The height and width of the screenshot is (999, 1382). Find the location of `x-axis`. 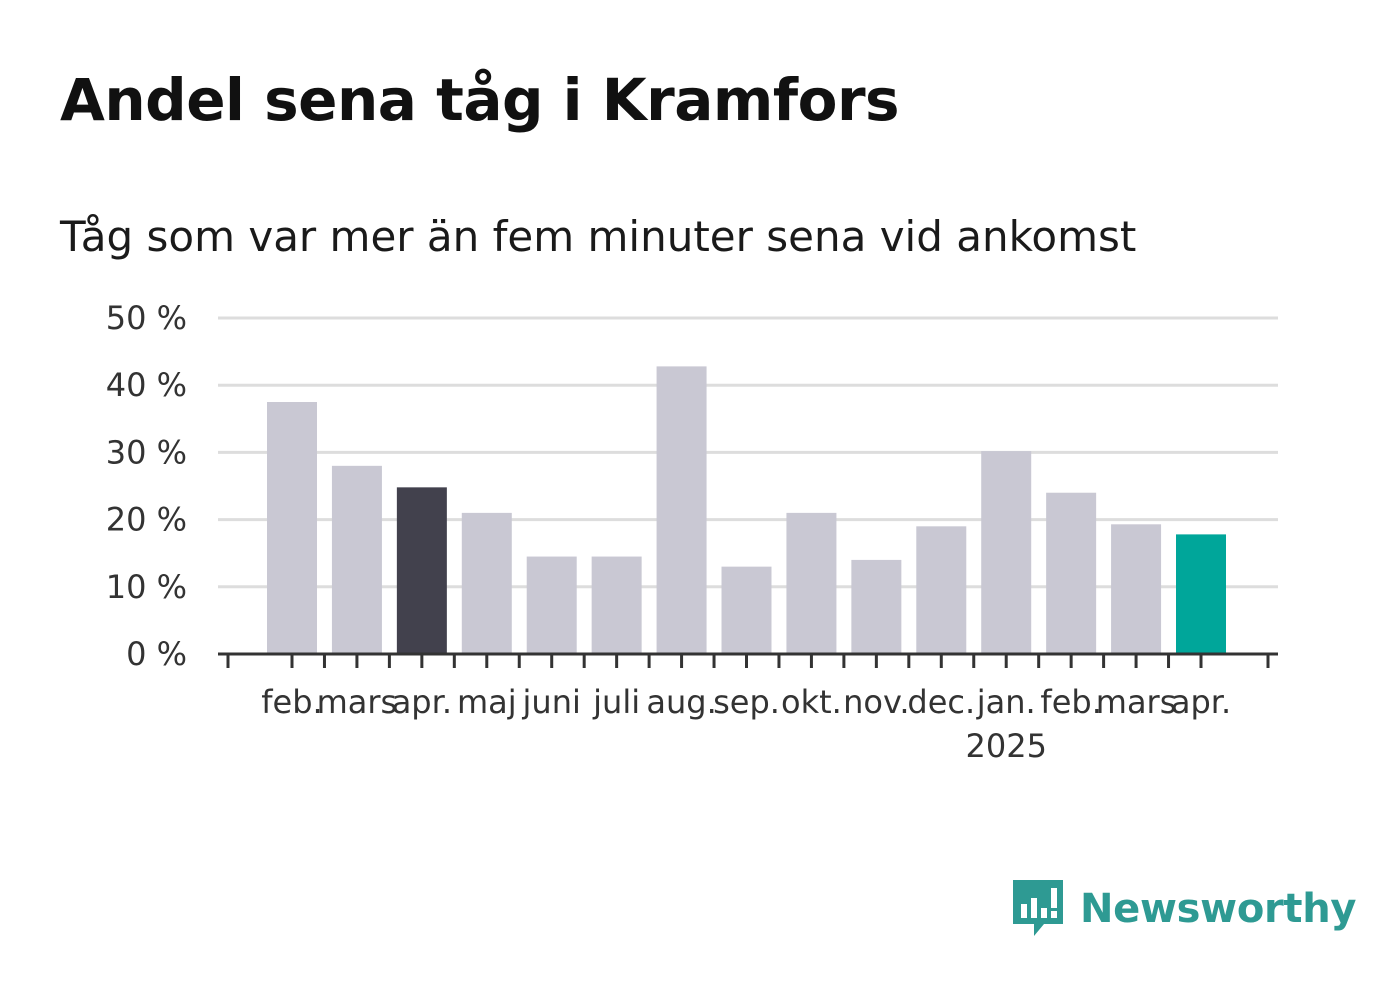

x-axis is located at coordinates (748, 660).